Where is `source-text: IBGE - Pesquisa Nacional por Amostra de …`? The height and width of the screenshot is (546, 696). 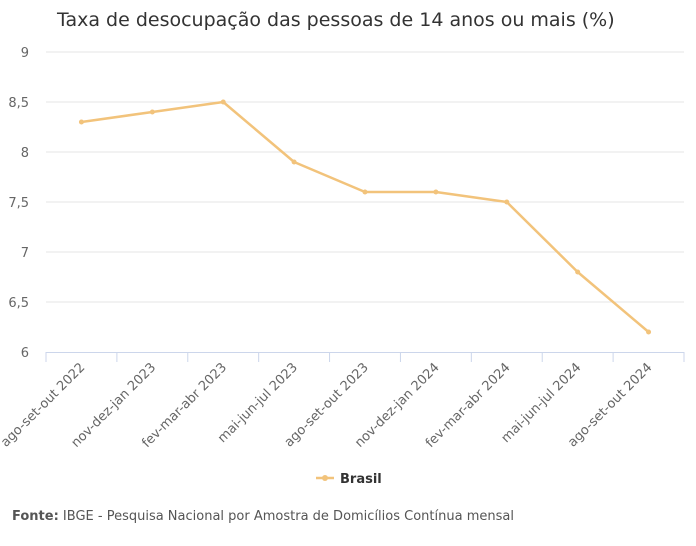 source-text: IBGE - Pesquisa Nacional por Amostra de … is located at coordinates (288, 516).